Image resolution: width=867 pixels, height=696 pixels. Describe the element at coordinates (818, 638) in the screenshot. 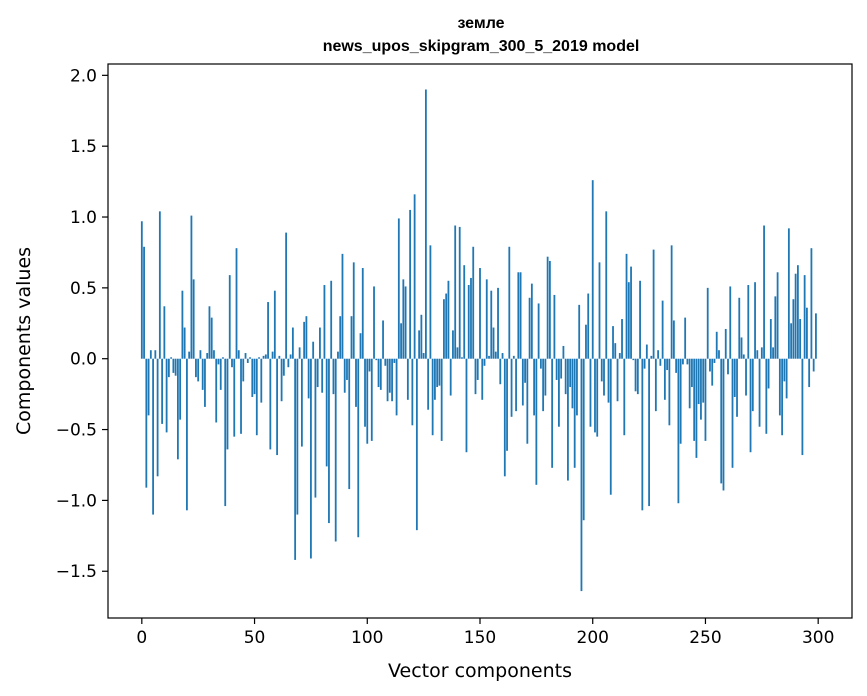

I see `x-tick-label: 300` at that location.